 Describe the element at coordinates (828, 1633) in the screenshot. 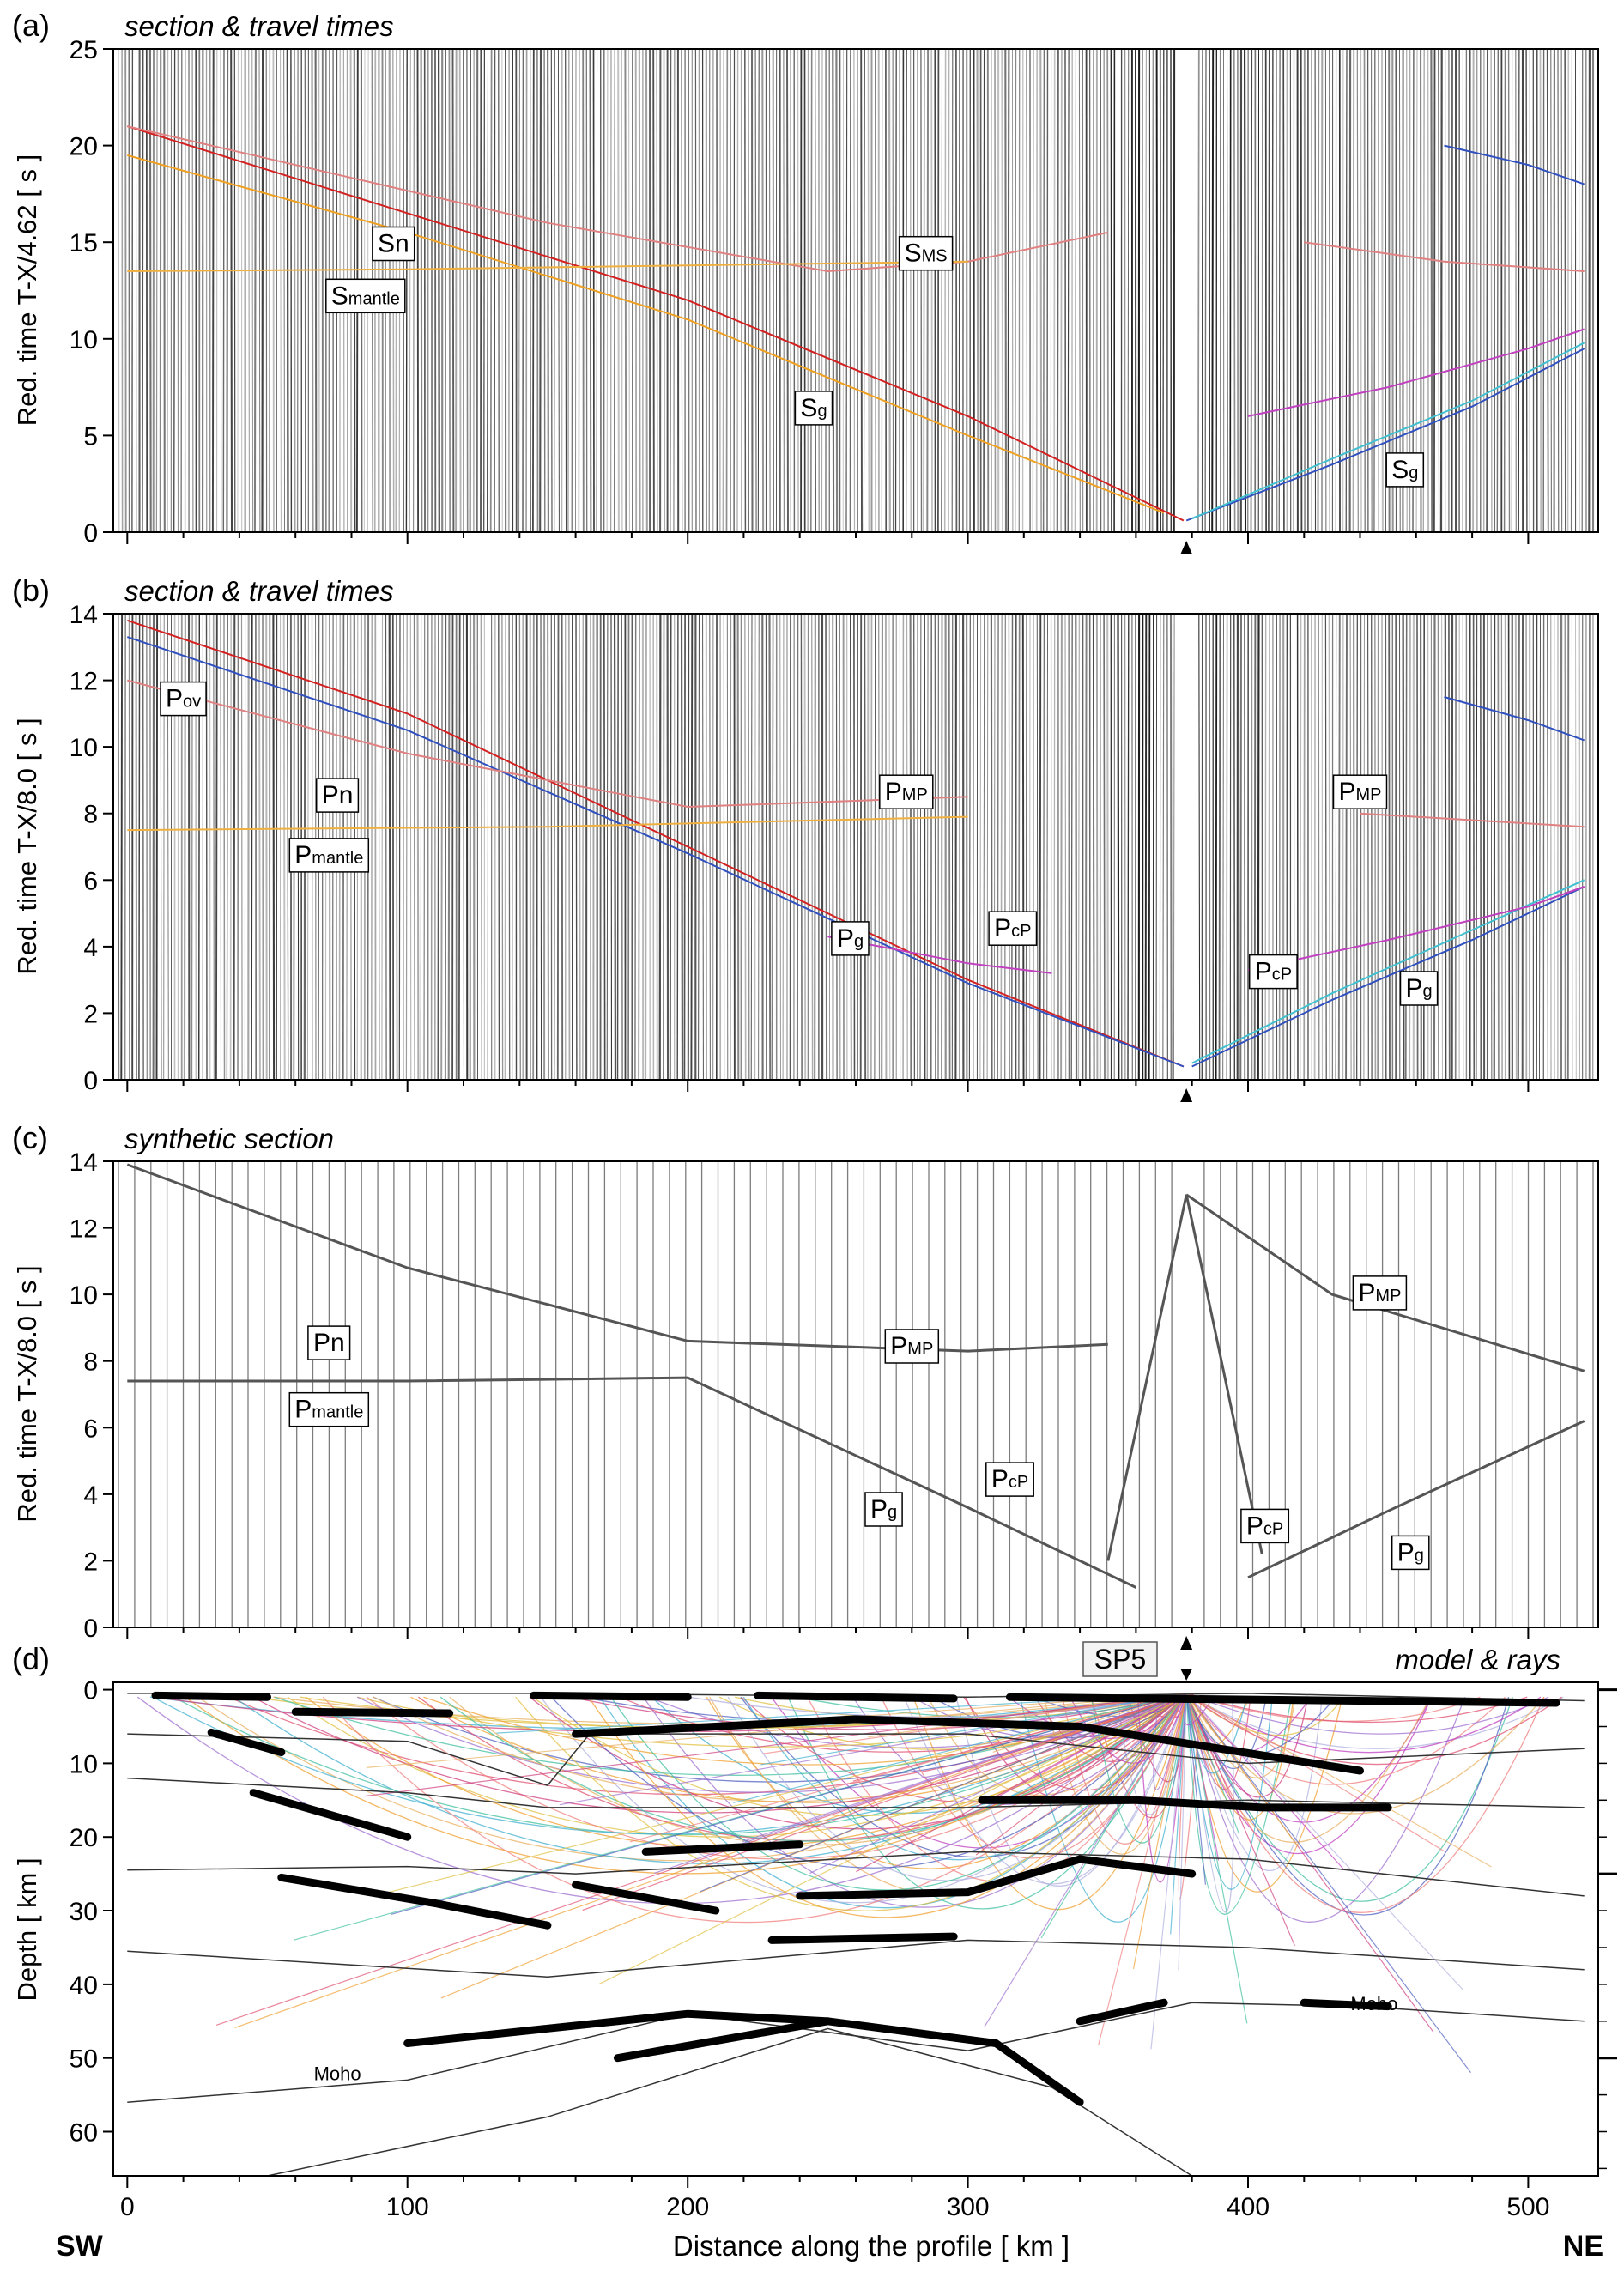

I see `panel-c-x-ticks` at that location.